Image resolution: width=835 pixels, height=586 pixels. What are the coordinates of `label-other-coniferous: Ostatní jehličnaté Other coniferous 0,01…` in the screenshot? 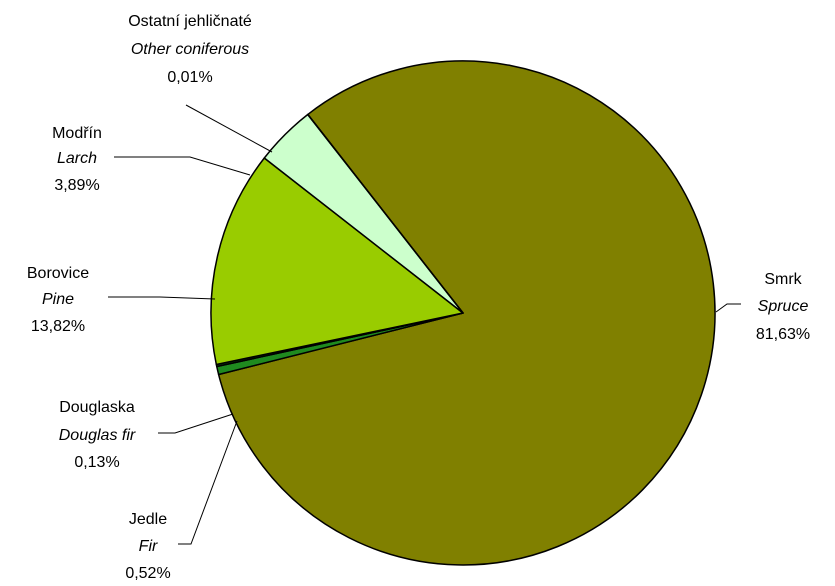 It's located at (190, 49).